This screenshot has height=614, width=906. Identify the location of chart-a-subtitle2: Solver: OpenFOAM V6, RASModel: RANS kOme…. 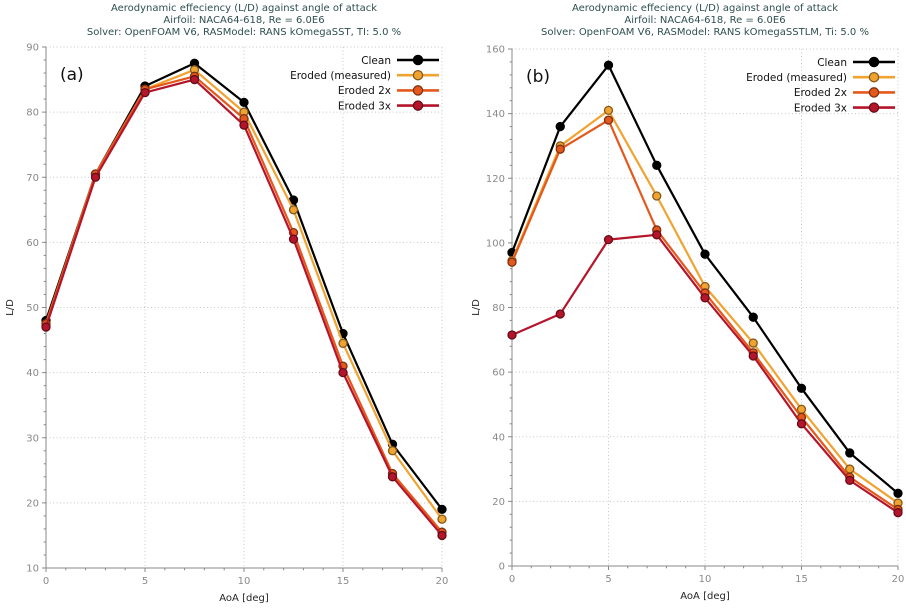
(244, 32).